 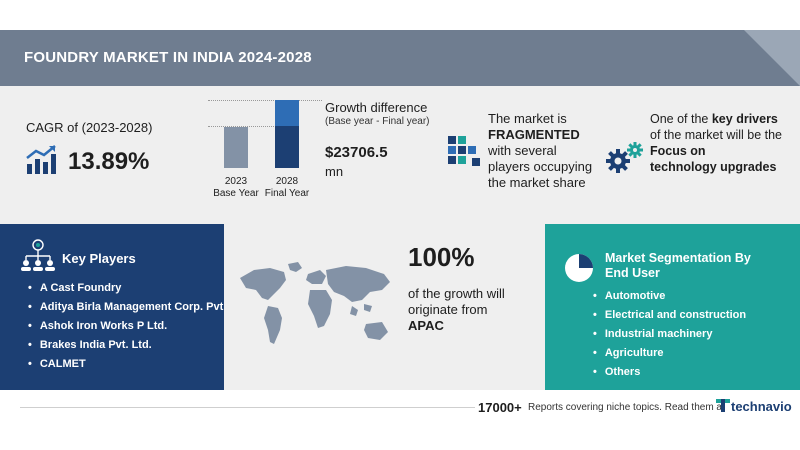 What do you see at coordinates (376, 107) in the screenshot?
I see `growth-label: Growth difference` at bounding box center [376, 107].